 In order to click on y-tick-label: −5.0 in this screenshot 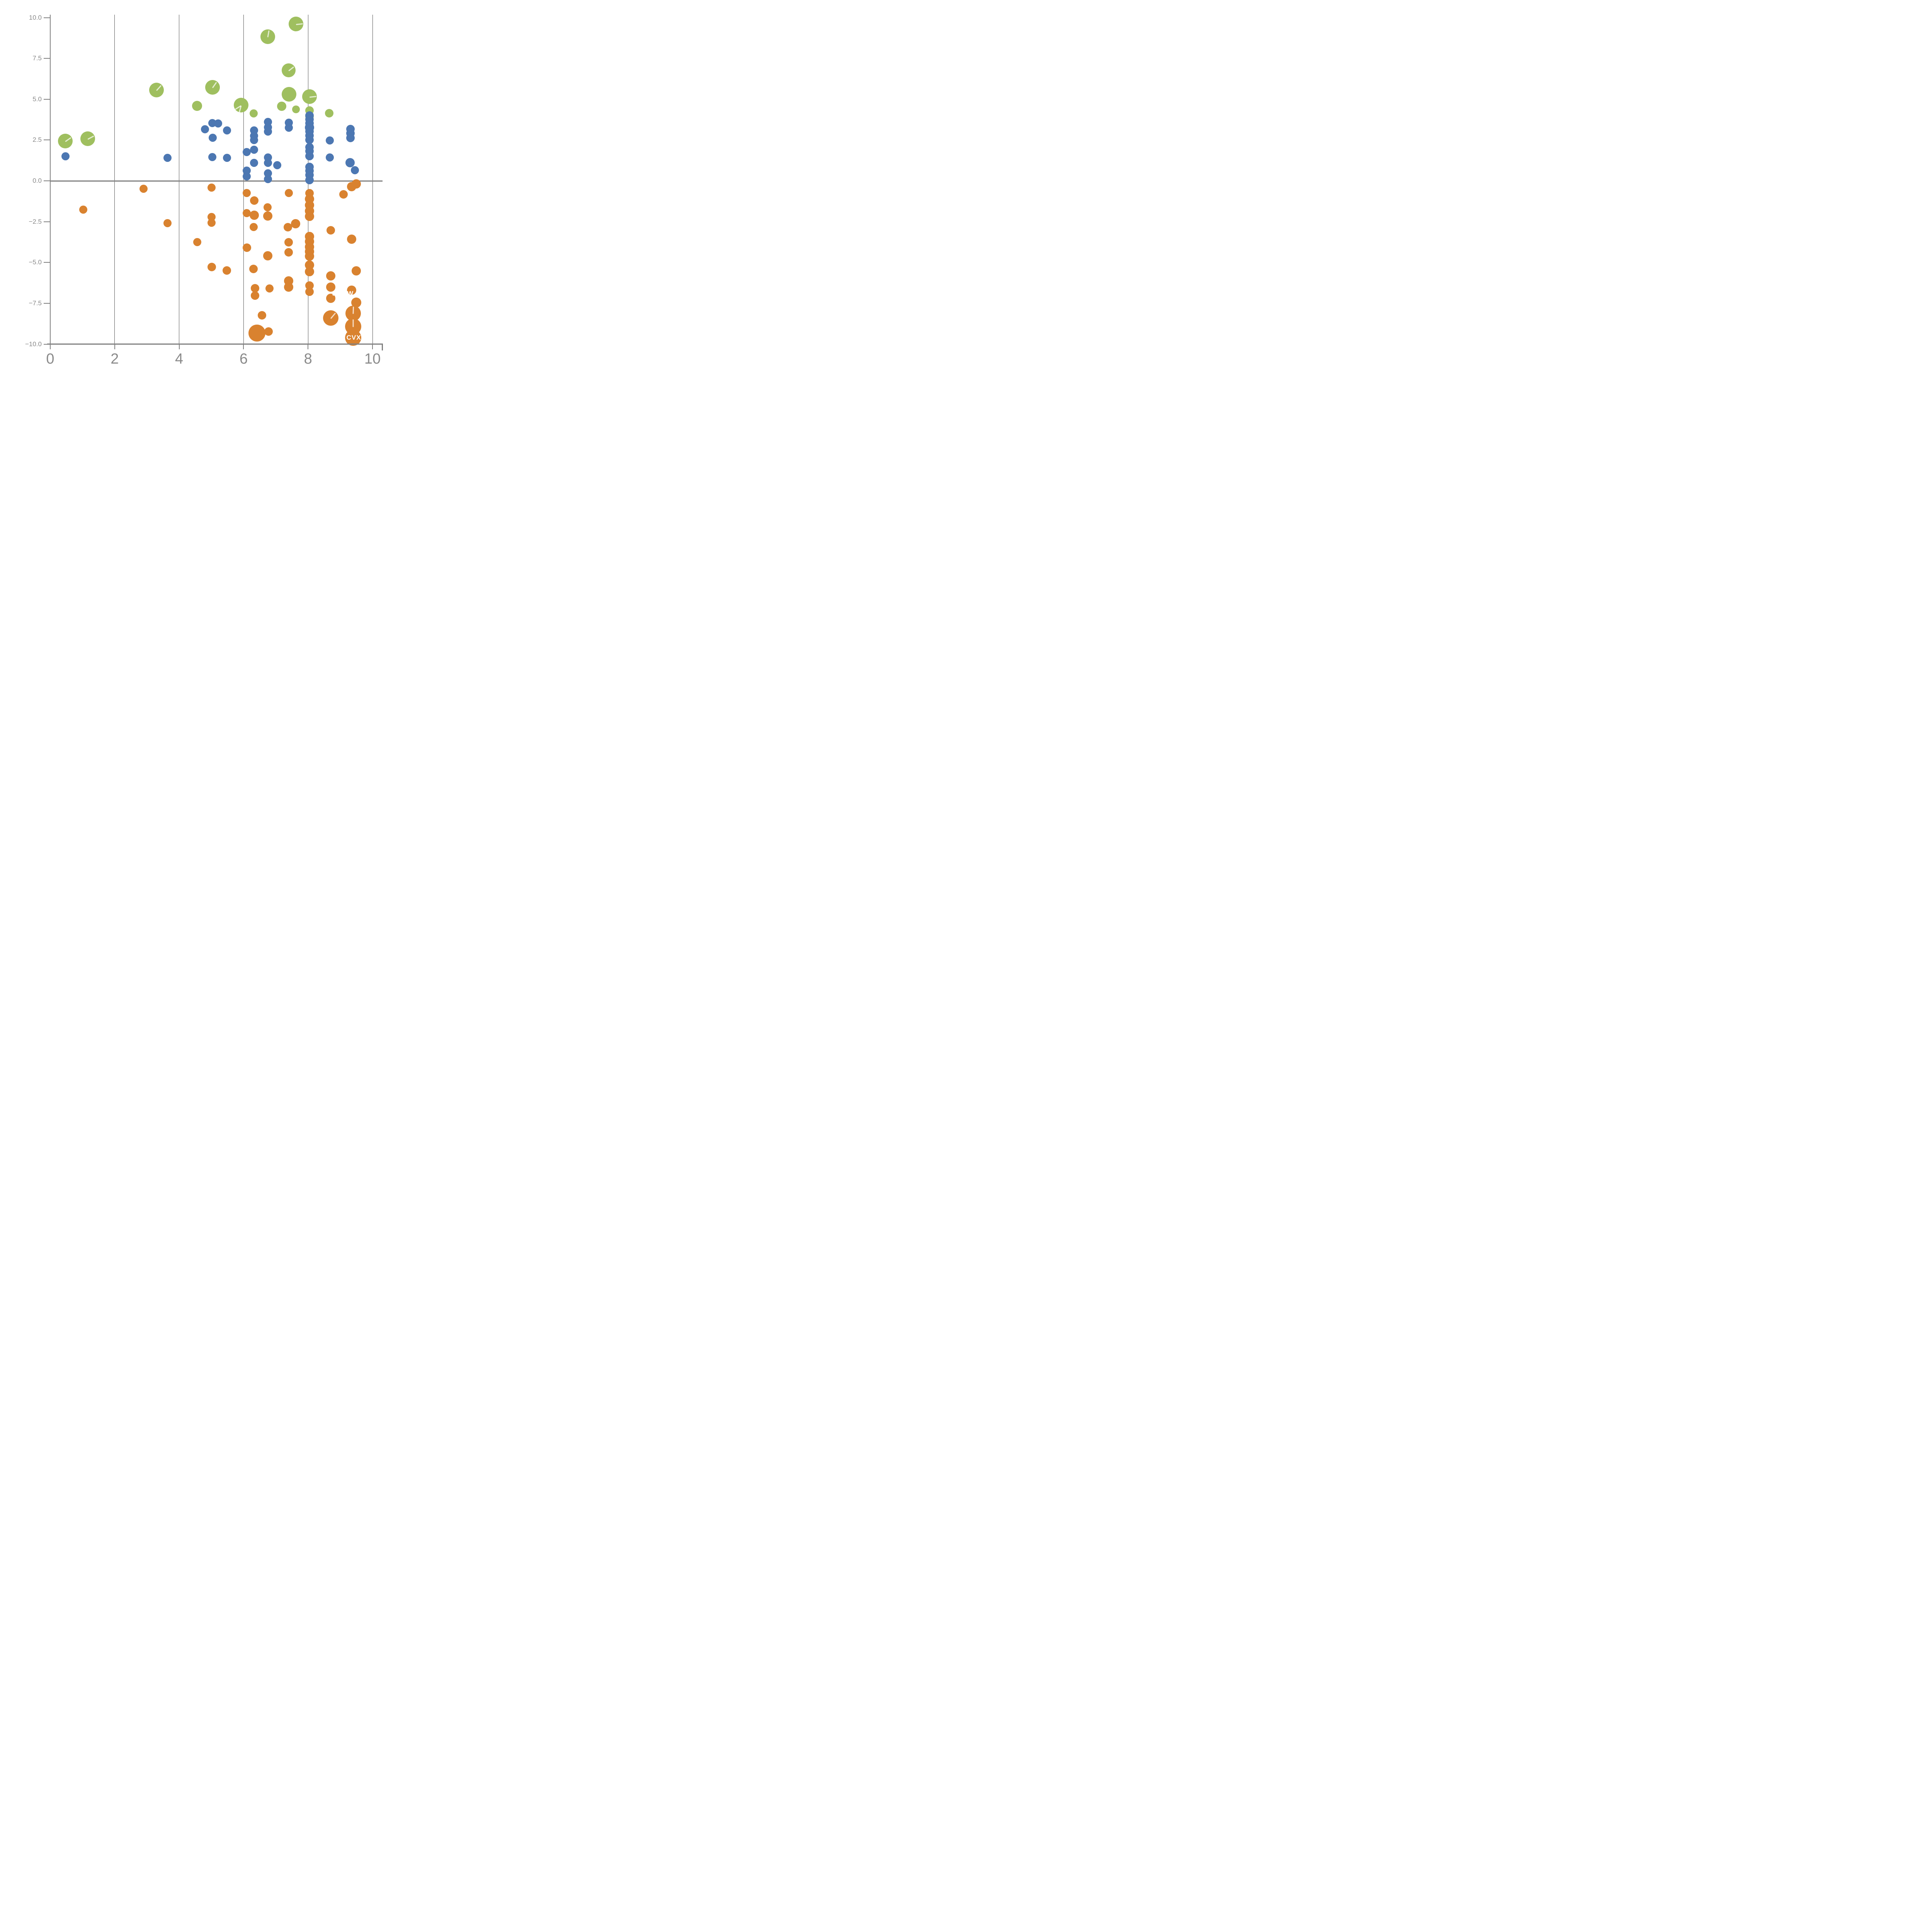, I will do `click(35, 262)`.